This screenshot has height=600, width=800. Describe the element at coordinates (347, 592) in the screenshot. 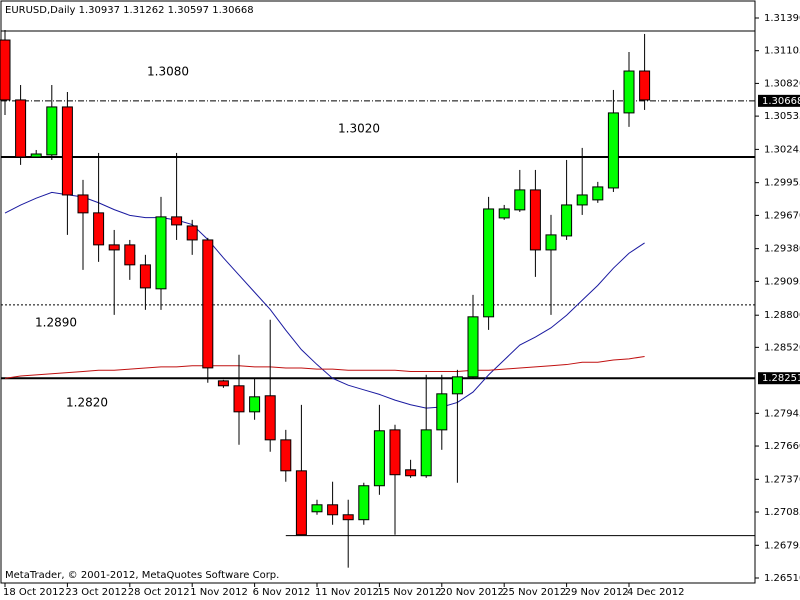

I see `x-tick-label: 11 Nov 2012` at that location.